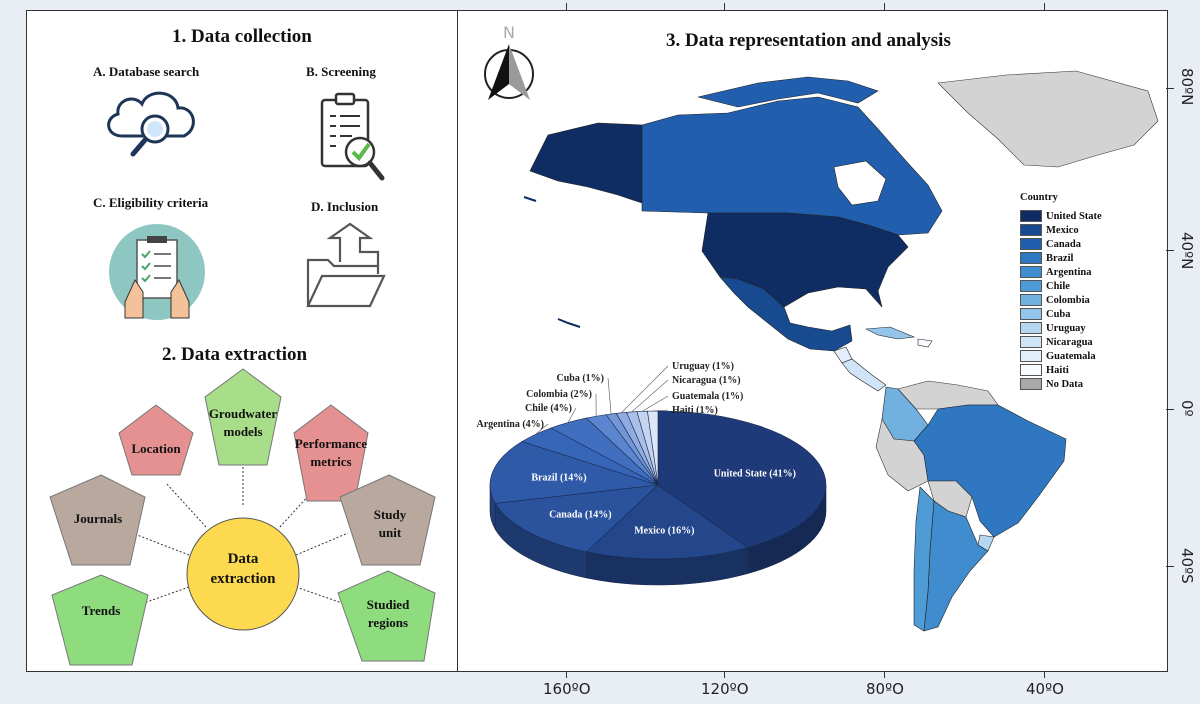 This screenshot has height=704, width=1200. Describe the element at coordinates (244, 579) in the screenshot. I see `center-line2: extraction` at that location.